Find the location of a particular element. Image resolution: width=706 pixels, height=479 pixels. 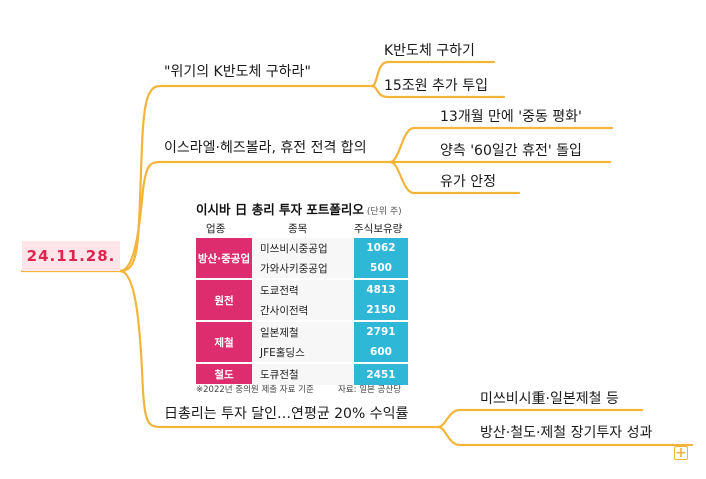

plus-icon: + is located at coordinates (681, 453).